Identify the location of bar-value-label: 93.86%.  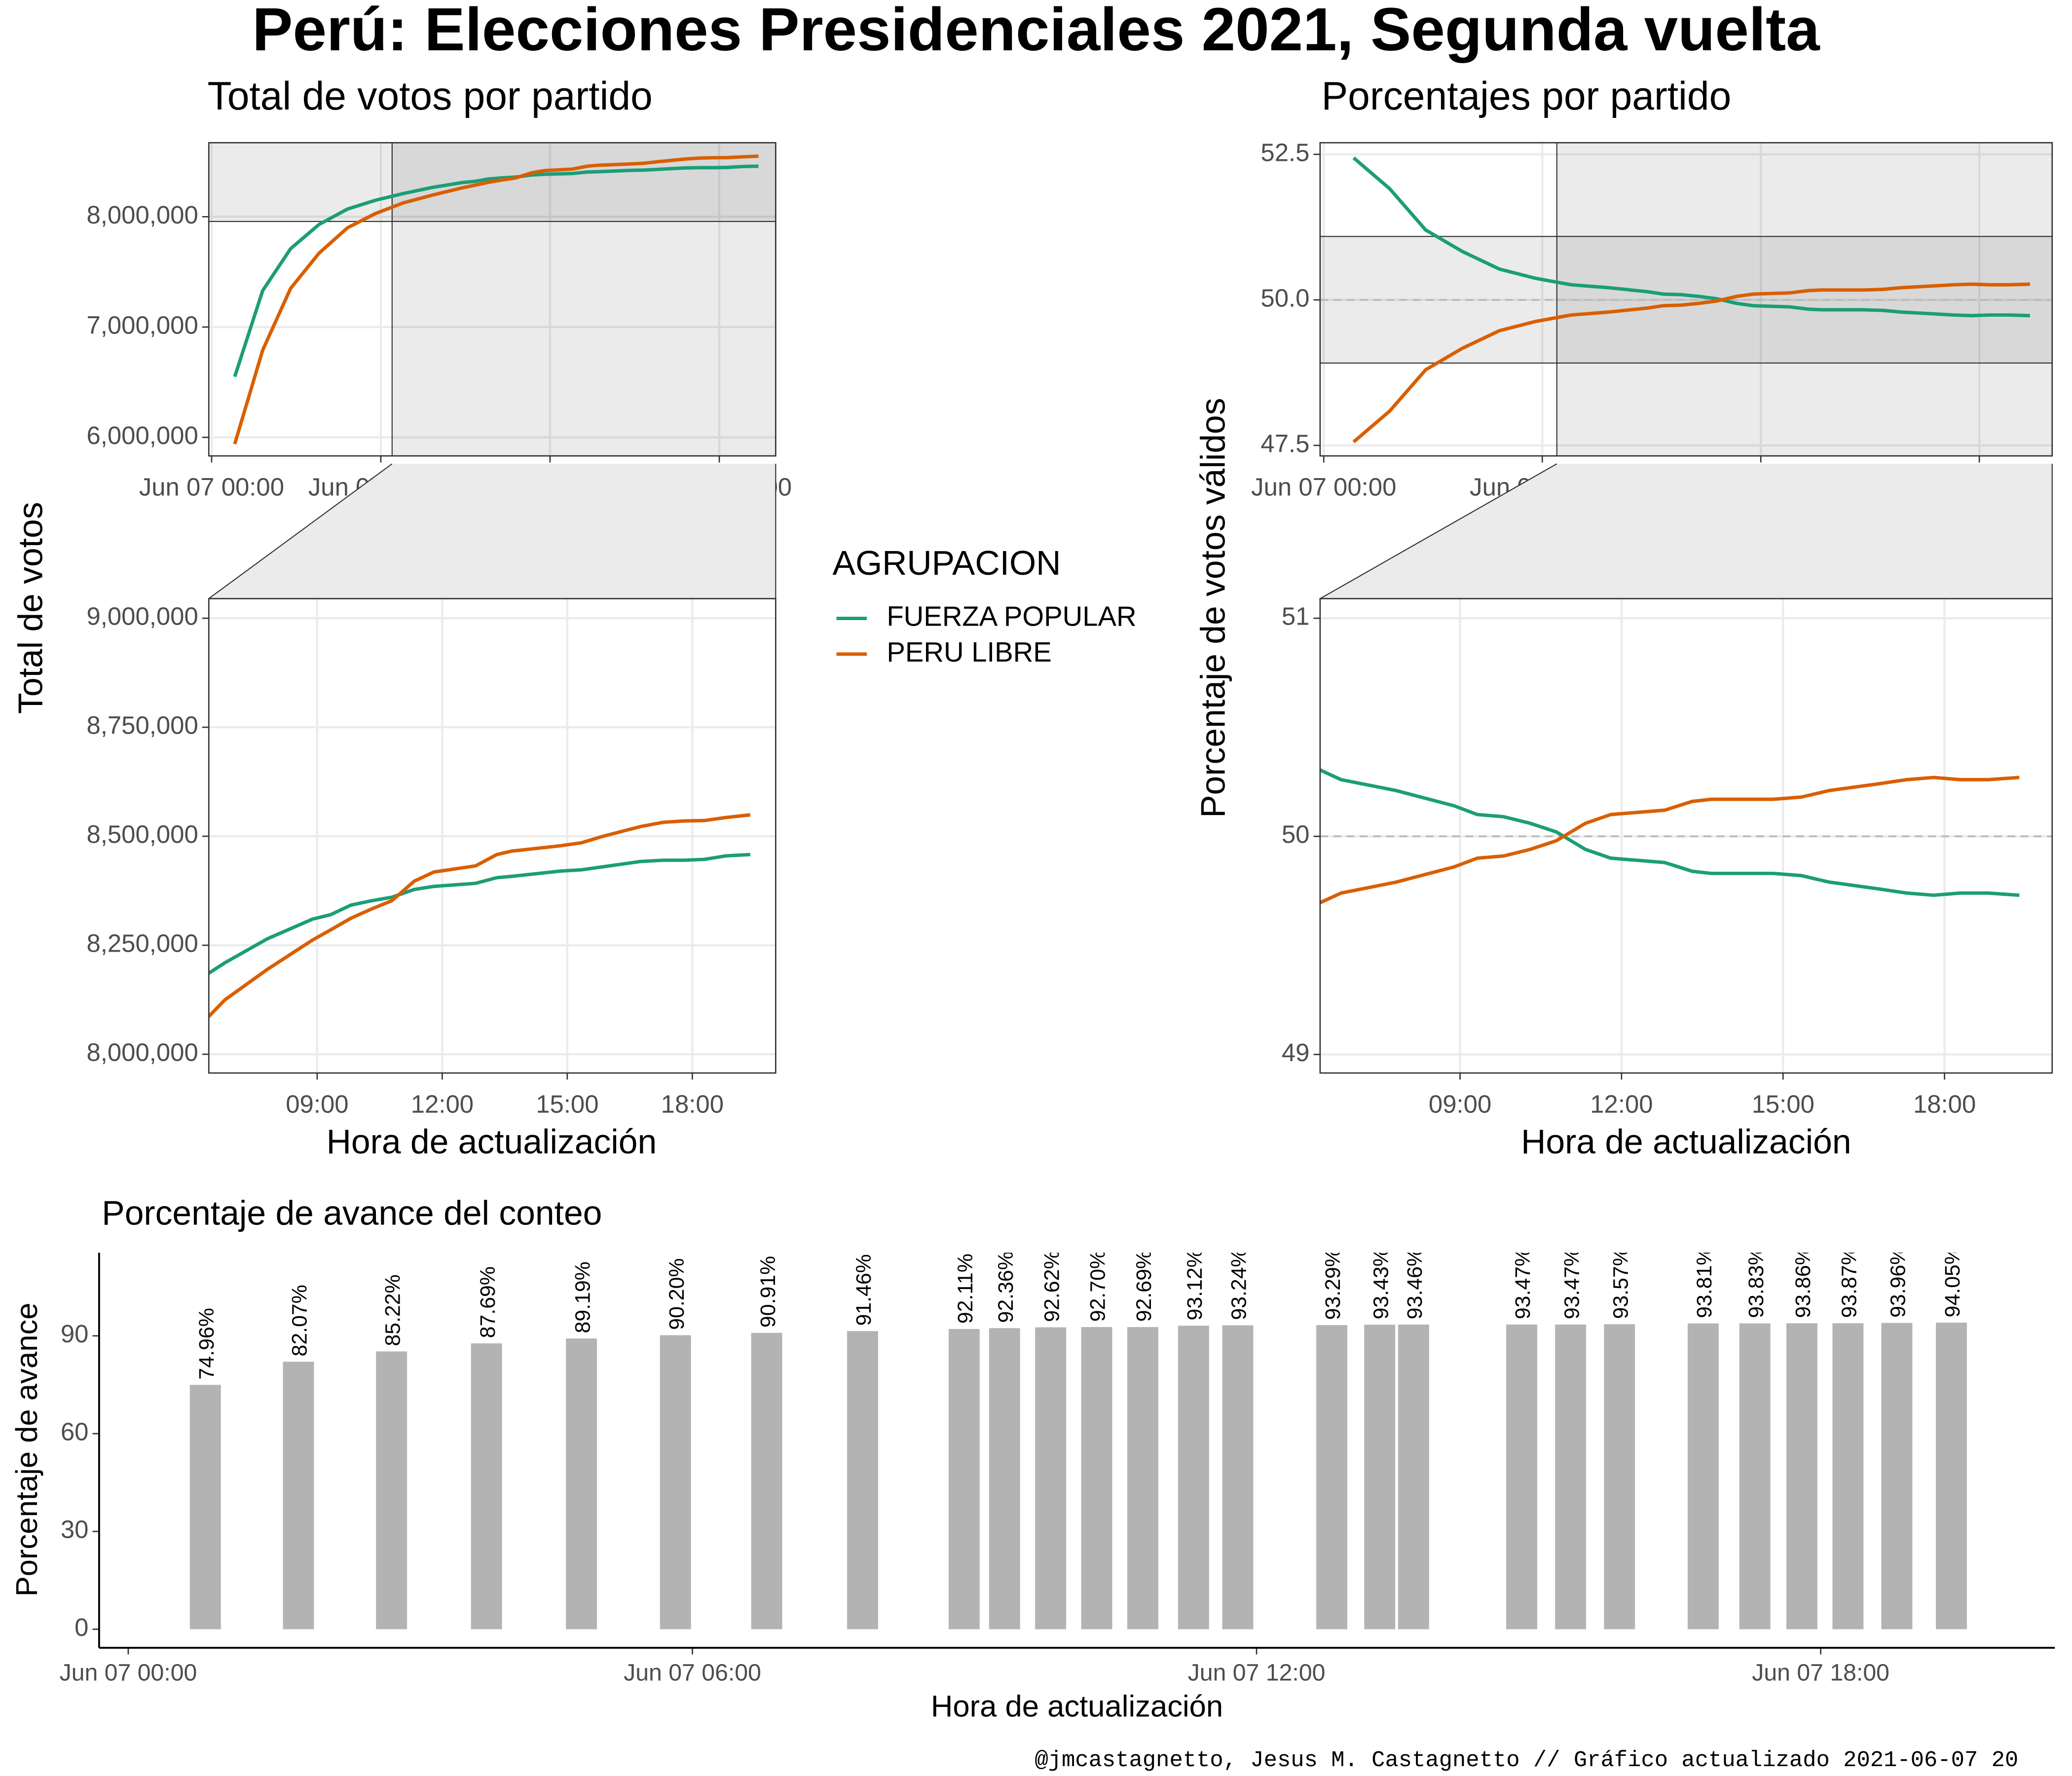
(1803, 1282).